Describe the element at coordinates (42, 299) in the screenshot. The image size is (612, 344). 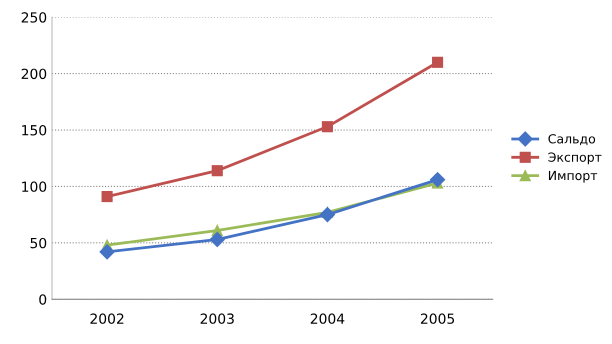
I see `y-tick-label: 0` at that location.